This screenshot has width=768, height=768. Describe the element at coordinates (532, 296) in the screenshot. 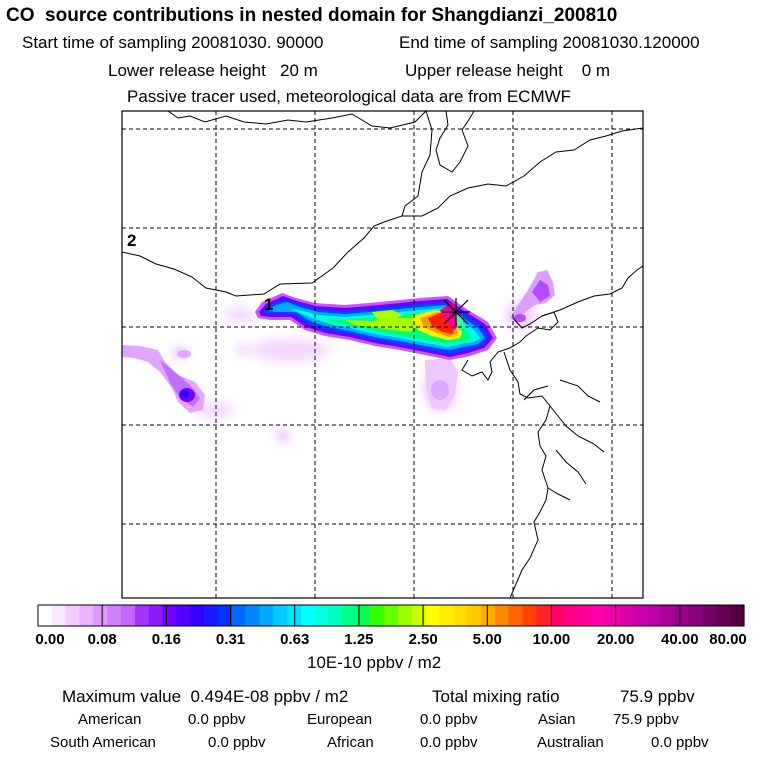

I see `plume-northeast` at that location.